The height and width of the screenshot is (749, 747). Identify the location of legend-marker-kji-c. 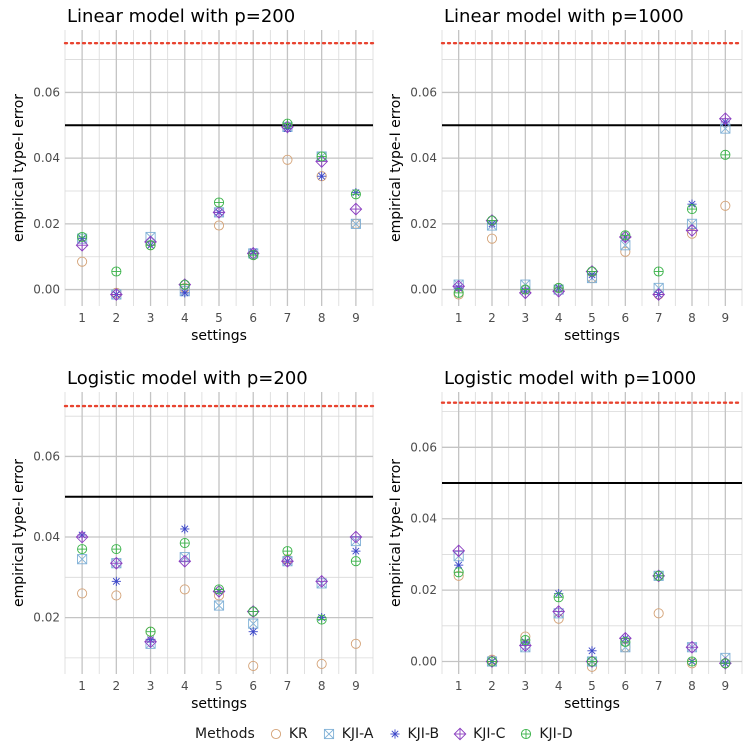
(460, 734).